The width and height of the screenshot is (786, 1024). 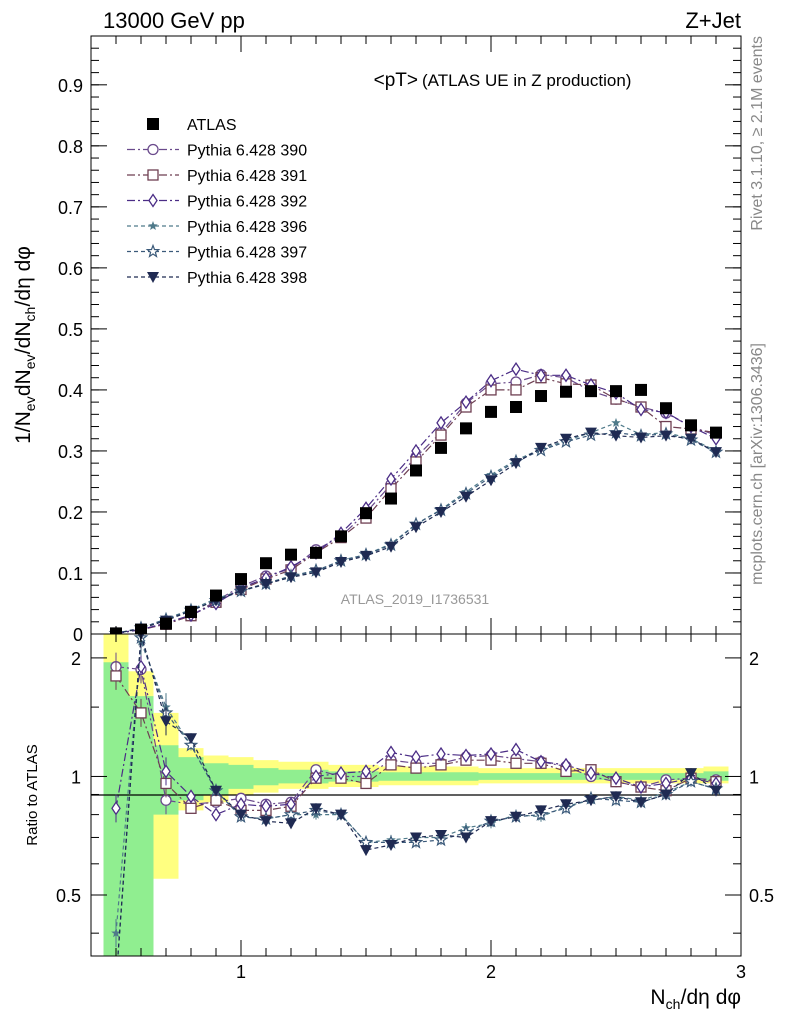 I want to click on legend-item-atlas: ATLAS, so click(x=192, y=125).